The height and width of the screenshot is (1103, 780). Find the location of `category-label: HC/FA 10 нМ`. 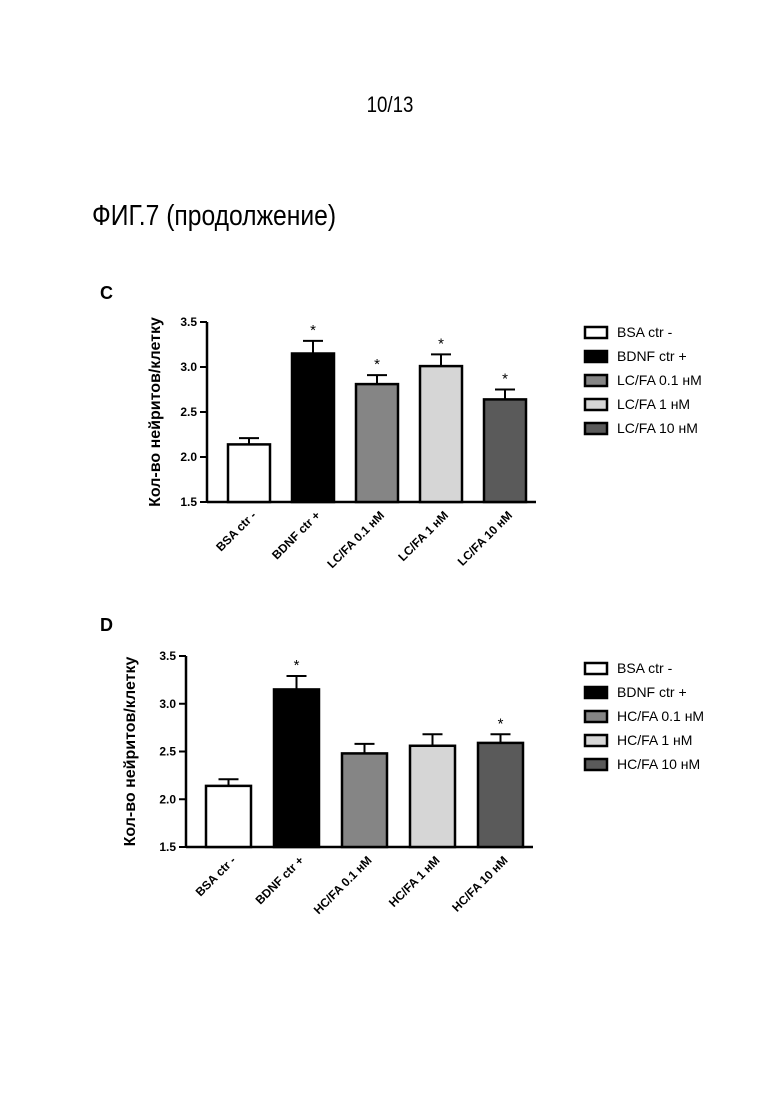

category-label: HC/FA 10 нМ is located at coordinates (479, 883).